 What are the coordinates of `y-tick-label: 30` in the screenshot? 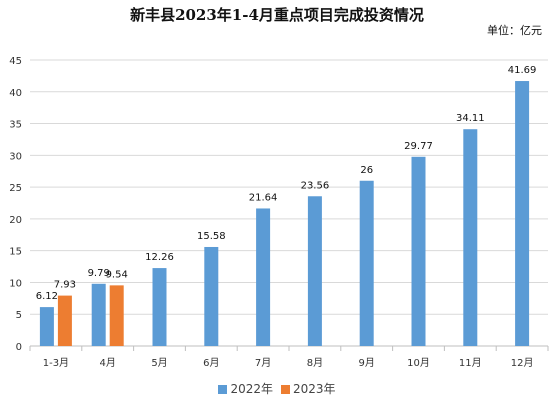 It's located at (15, 156).